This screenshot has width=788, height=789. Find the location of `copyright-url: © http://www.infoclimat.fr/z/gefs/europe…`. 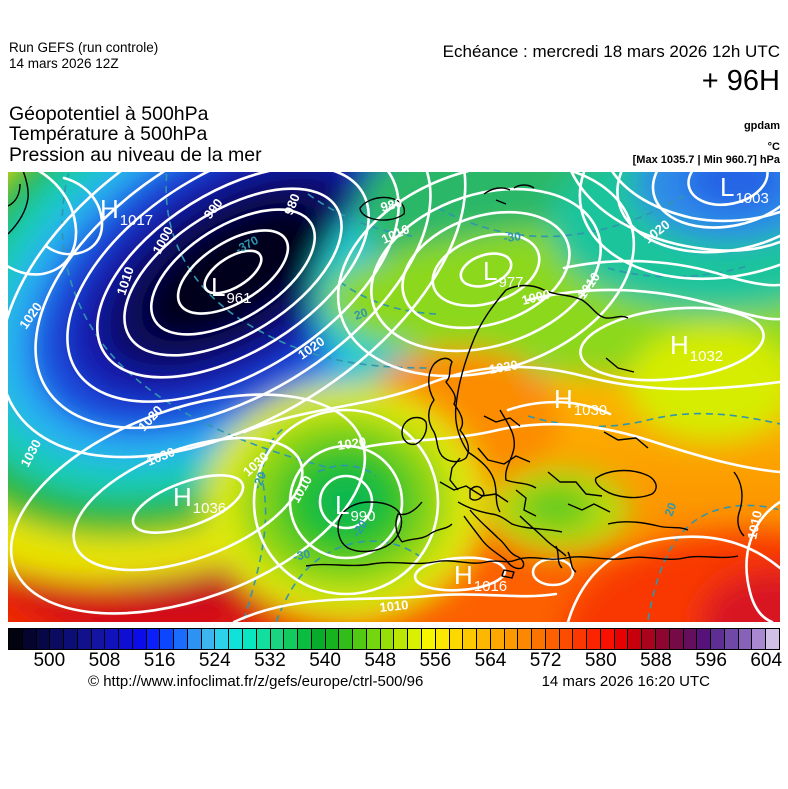

copyright-url: © http://www.infoclimat.fr/z/gefs/europe… is located at coordinates (256, 681).